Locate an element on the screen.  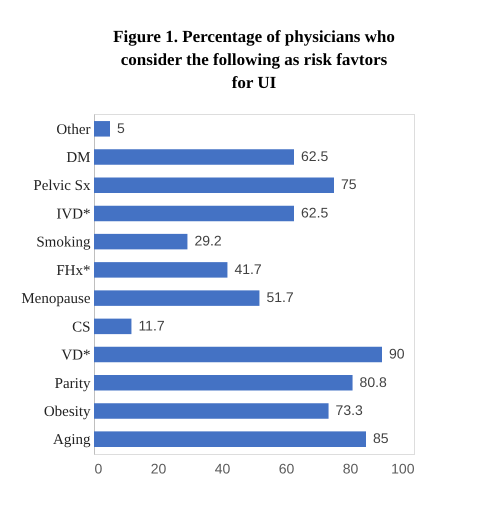
data-label: 41.7 is located at coordinates (248, 268).